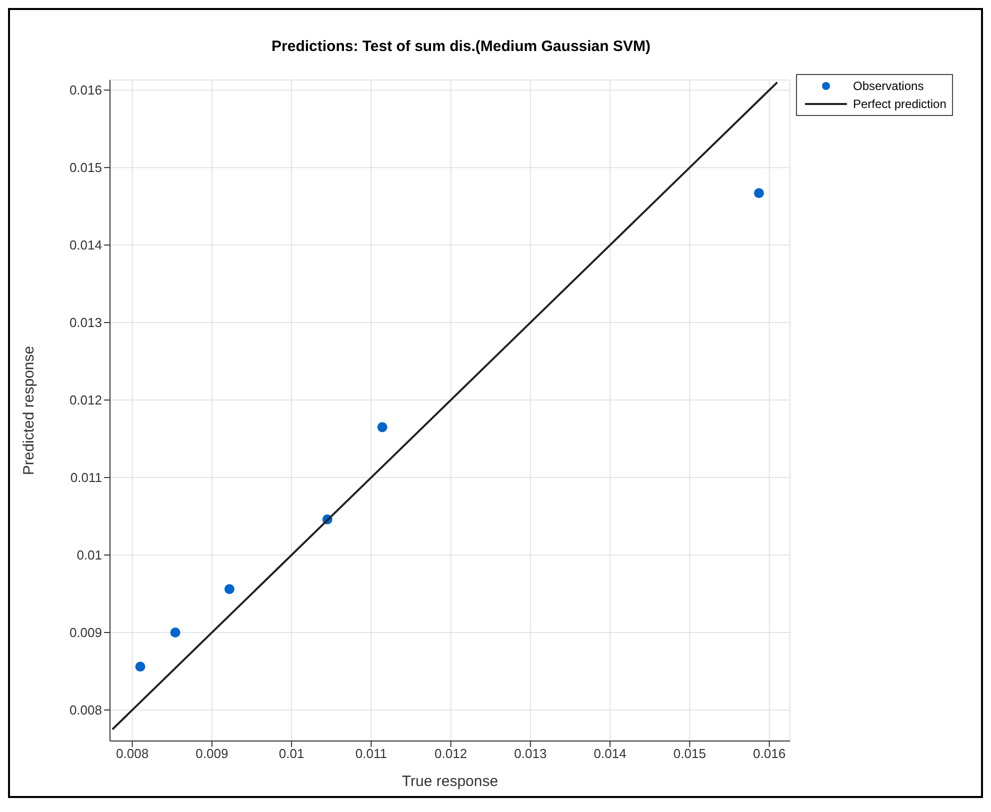  Describe the element at coordinates (899, 104) in the screenshot. I see `legend-label: Perfect prediction` at that location.